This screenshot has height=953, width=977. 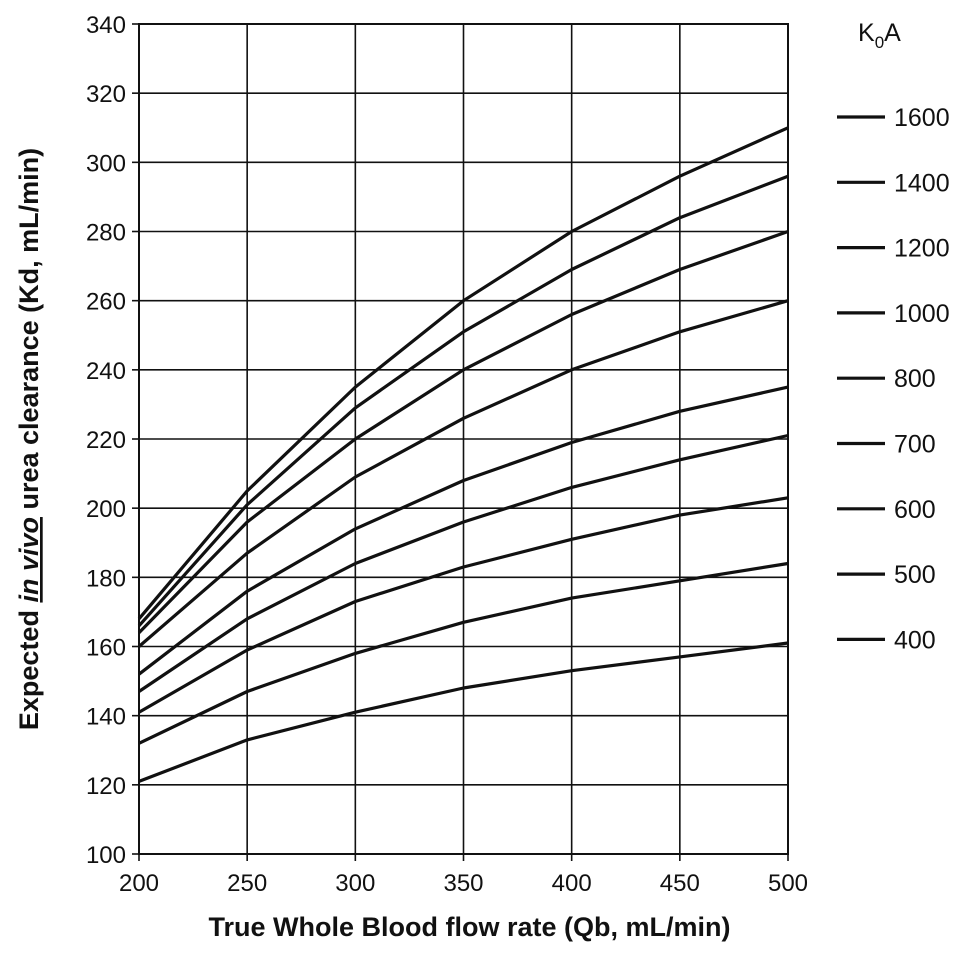 What do you see at coordinates (106, 578) in the screenshot?
I see `y-tick-label: 180` at bounding box center [106, 578].